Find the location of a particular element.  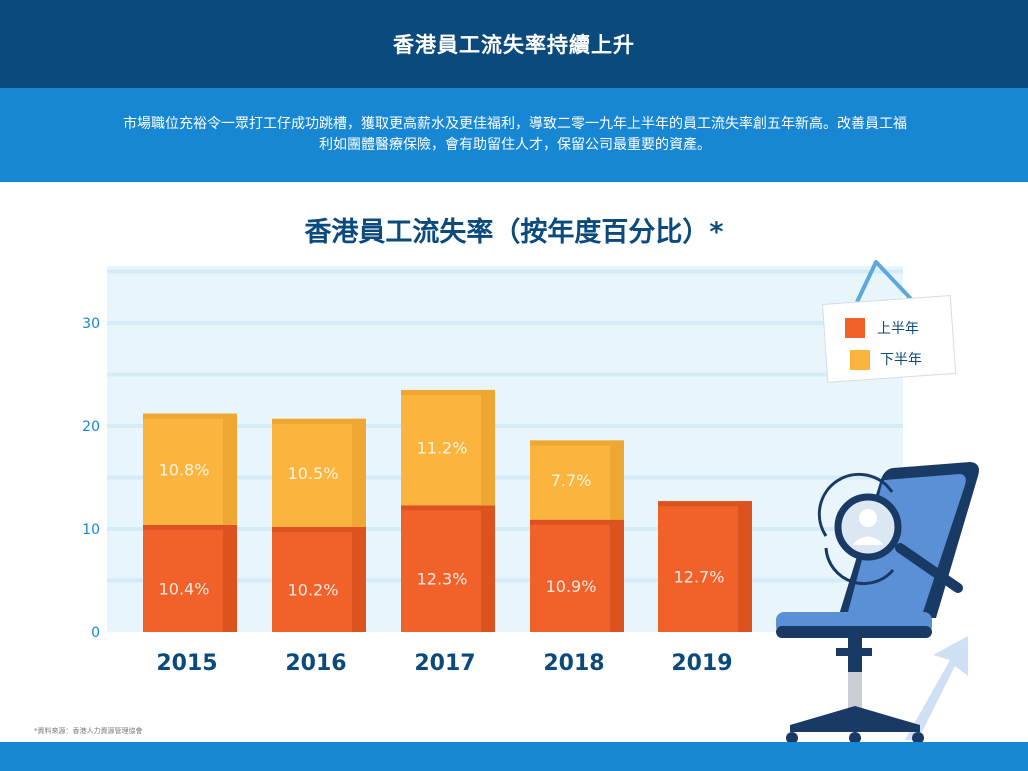

legend-hanger-icon is located at coordinates (884, 281).